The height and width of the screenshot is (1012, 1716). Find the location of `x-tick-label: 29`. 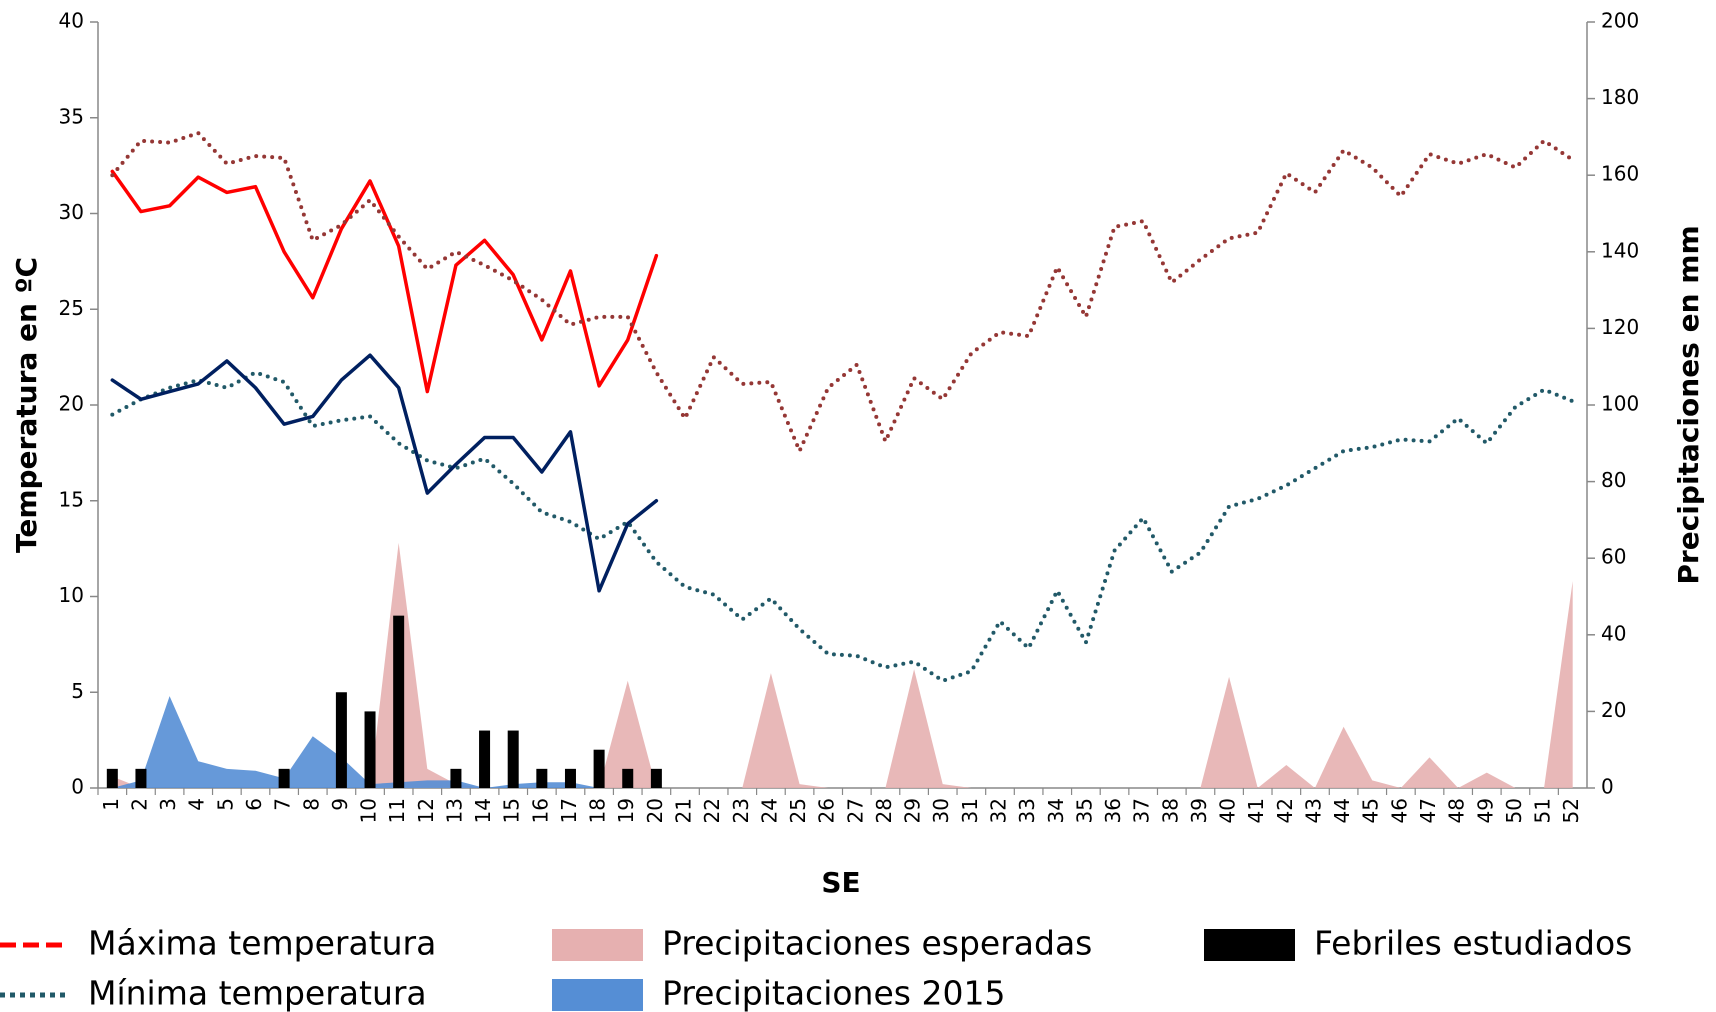

x-tick-label: 29 is located at coordinates (913, 810).